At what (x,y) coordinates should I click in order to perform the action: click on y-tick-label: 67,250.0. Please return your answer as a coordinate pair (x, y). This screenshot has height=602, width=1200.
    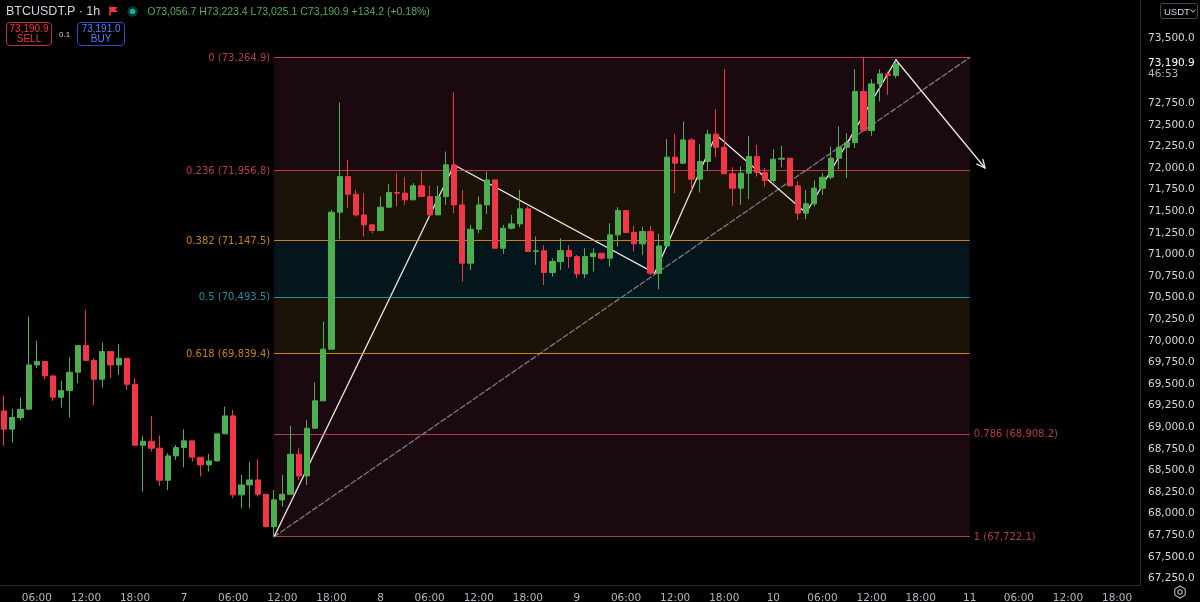
    Looking at the image, I should click on (1171, 577).